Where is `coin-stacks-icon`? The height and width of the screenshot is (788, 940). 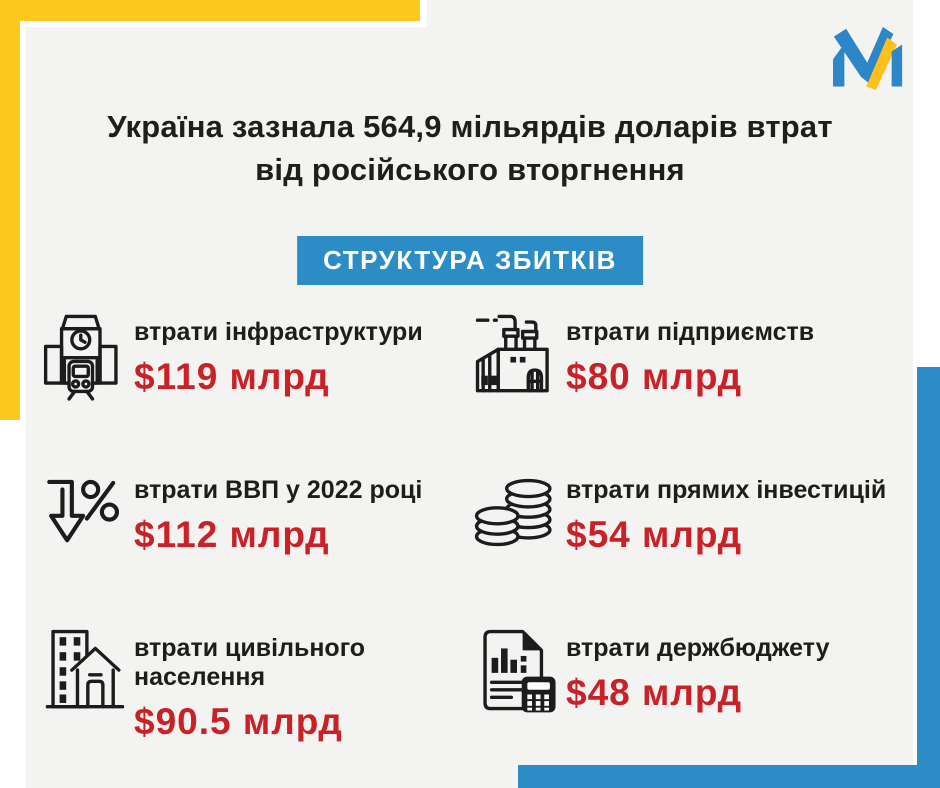 coin-stacks-icon is located at coordinates (517, 513).